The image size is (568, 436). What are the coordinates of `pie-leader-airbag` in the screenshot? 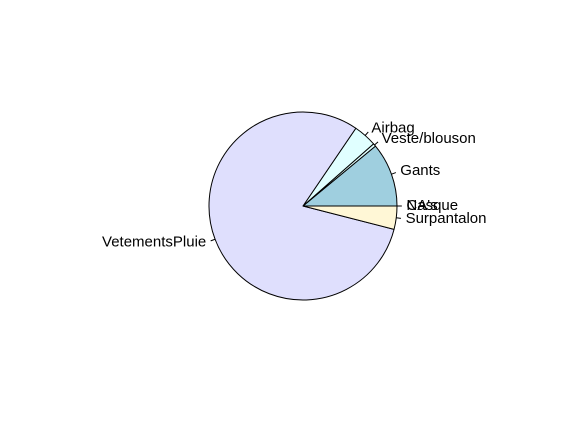 It's located at (366, 133).